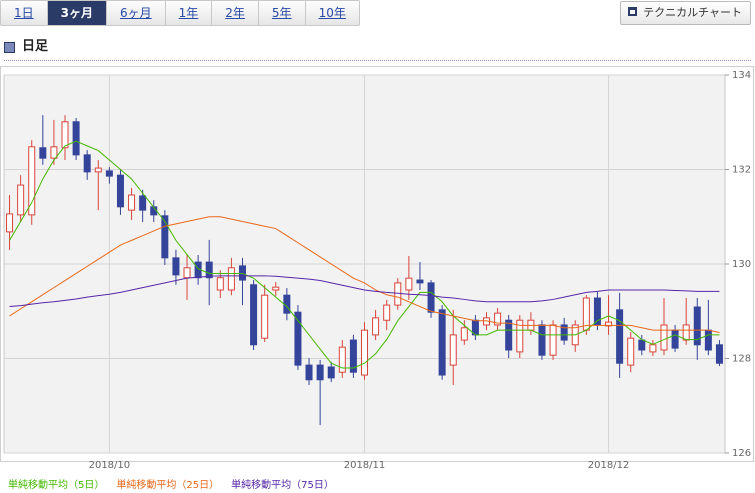  What do you see at coordinates (377, 49) in the screenshot?
I see `section-header: 日足` at bounding box center [377, 49].